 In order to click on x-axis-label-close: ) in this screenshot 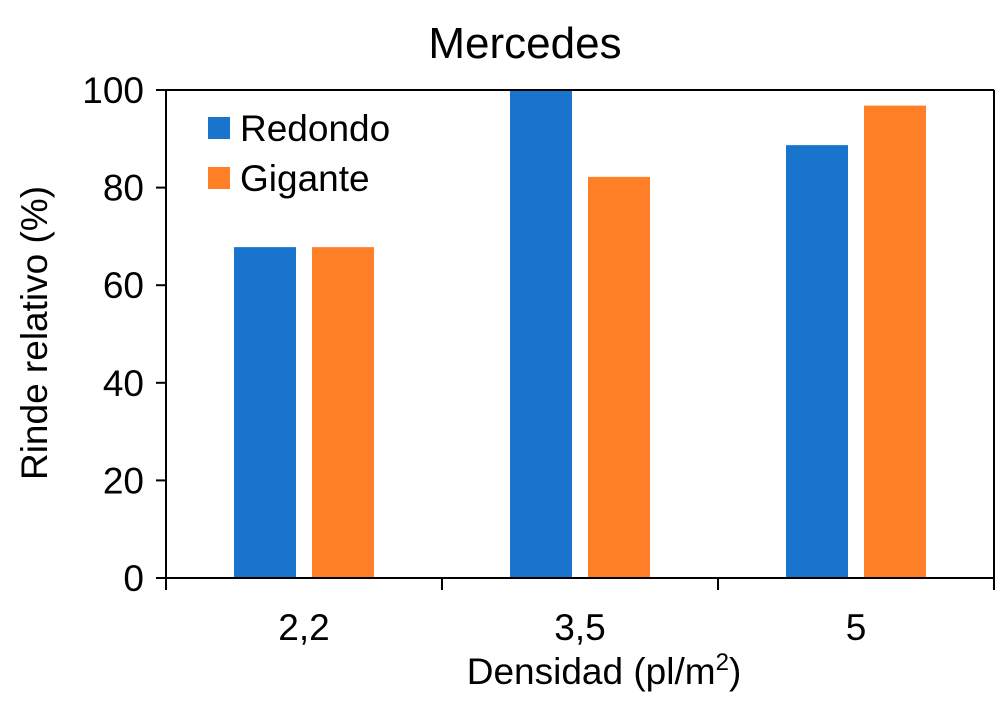, I will do `click(735, 671)`.